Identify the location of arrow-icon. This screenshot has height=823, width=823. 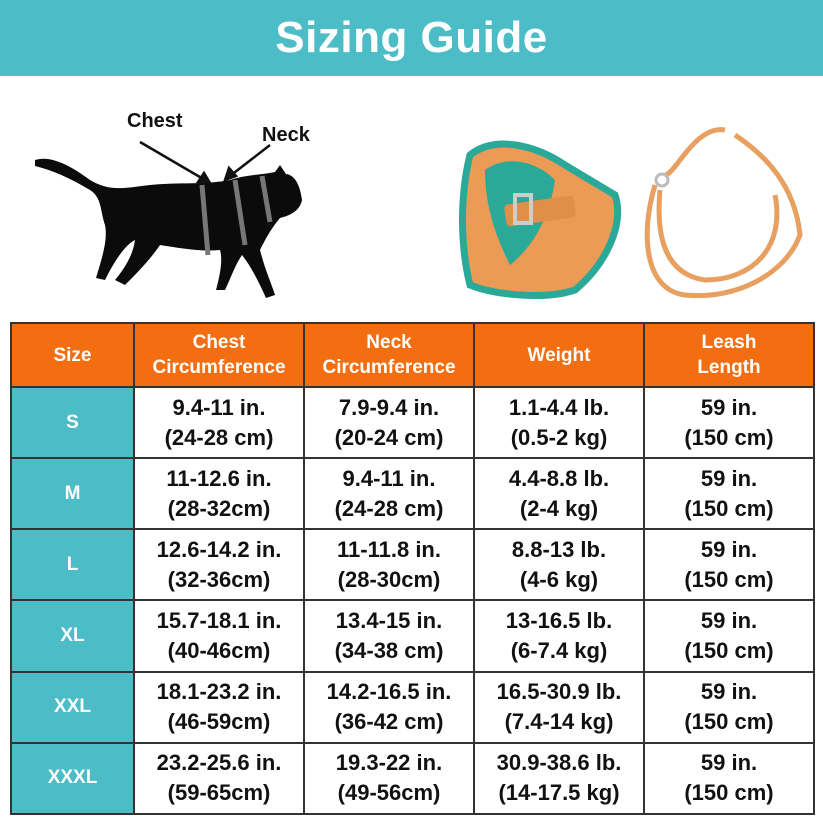
(205, 162).